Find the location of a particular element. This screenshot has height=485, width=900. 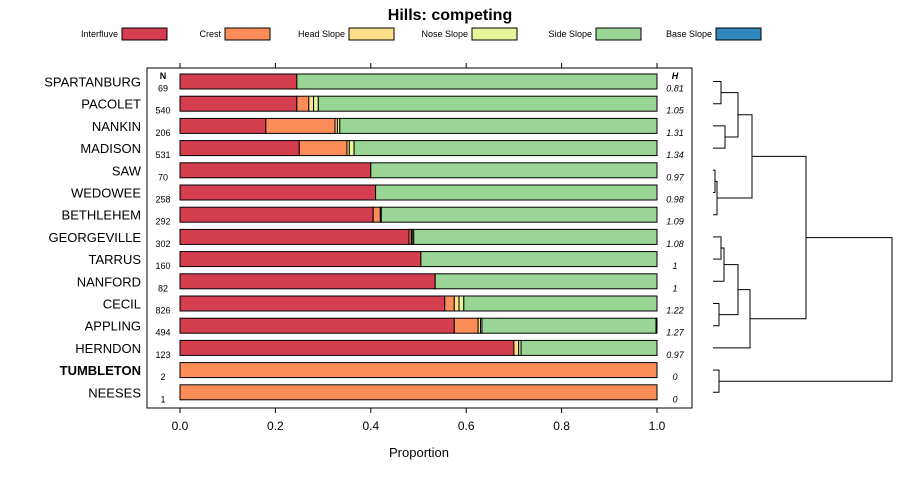

row-label: SPARTANBURG is located at coordinates (92, 82).